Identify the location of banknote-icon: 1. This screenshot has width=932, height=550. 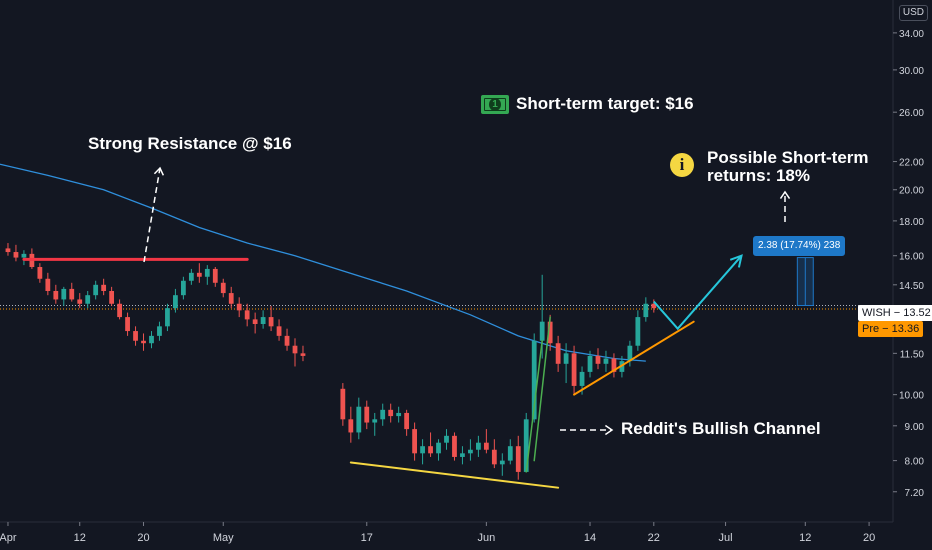
(495, 104).